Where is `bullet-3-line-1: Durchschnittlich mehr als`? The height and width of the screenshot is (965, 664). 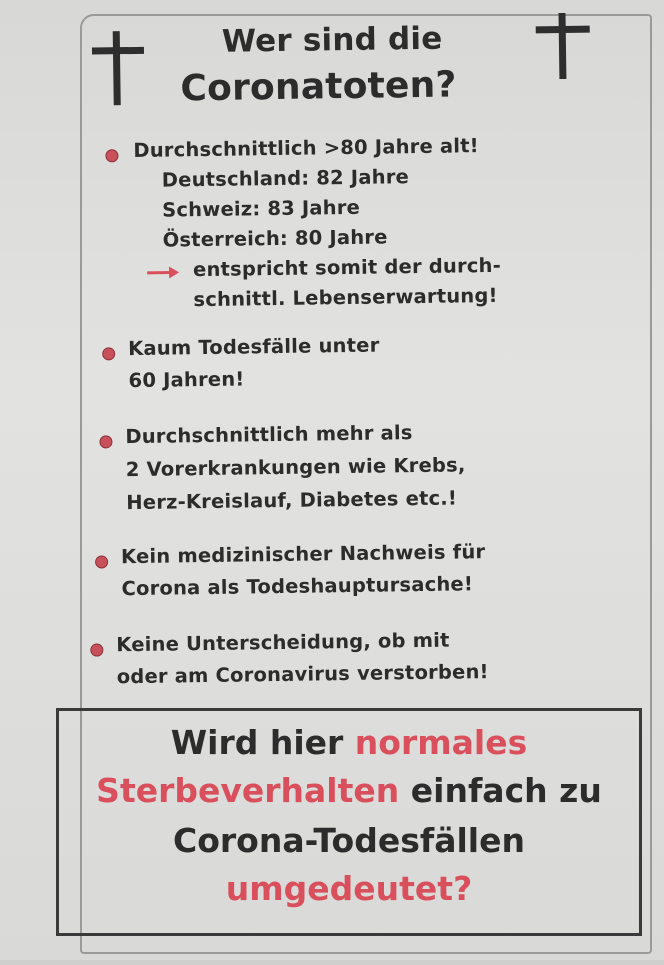 bullet-3-line-1: Durchschnittlich mehr als is located at coordinates (269, 434).